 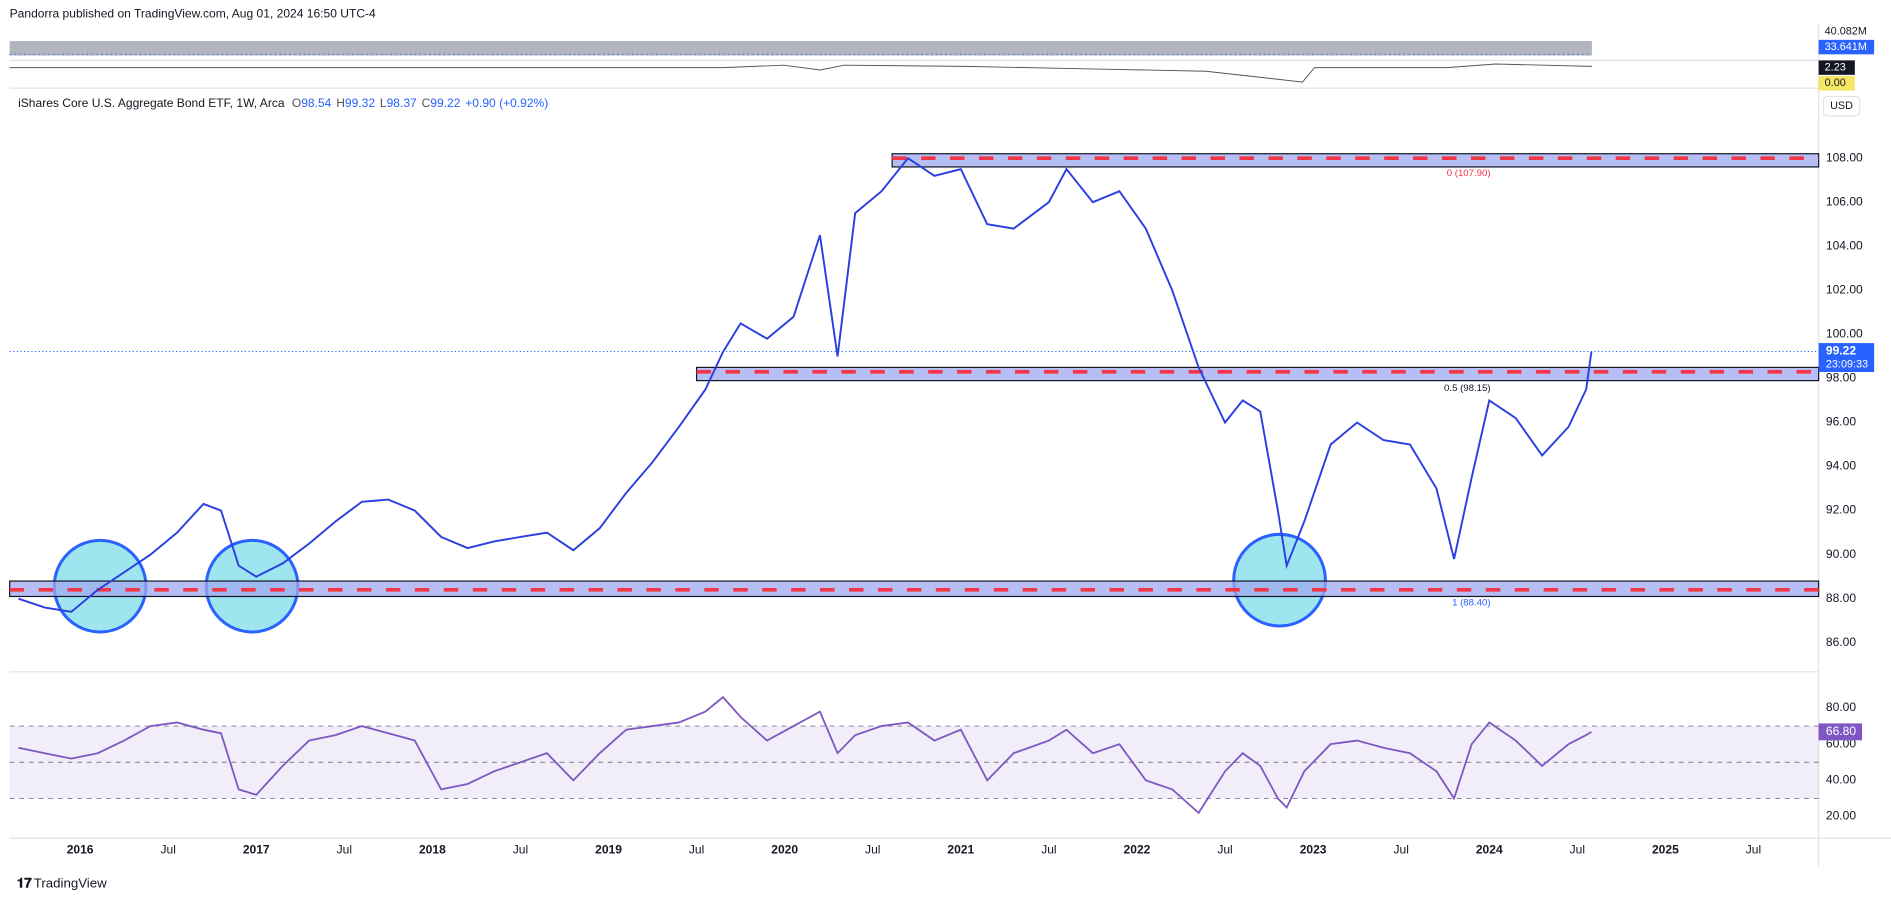 What do you see at coordinates (360, 103) in the screenshot?
I see `ohlc-value: 99.32` at bounding box center [360, 103].